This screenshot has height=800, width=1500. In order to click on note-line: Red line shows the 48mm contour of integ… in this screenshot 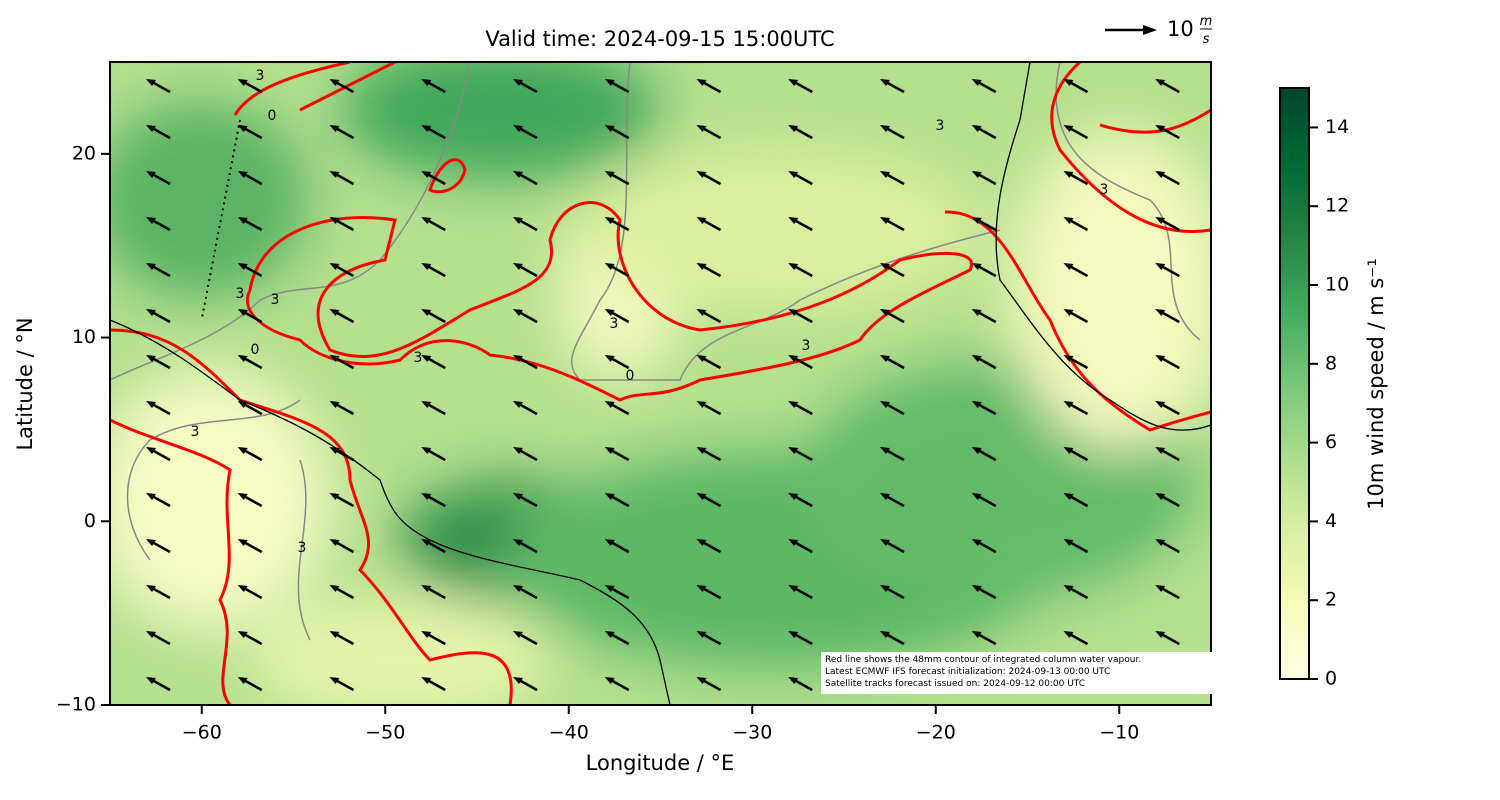, I will do `click(983, 660)`.